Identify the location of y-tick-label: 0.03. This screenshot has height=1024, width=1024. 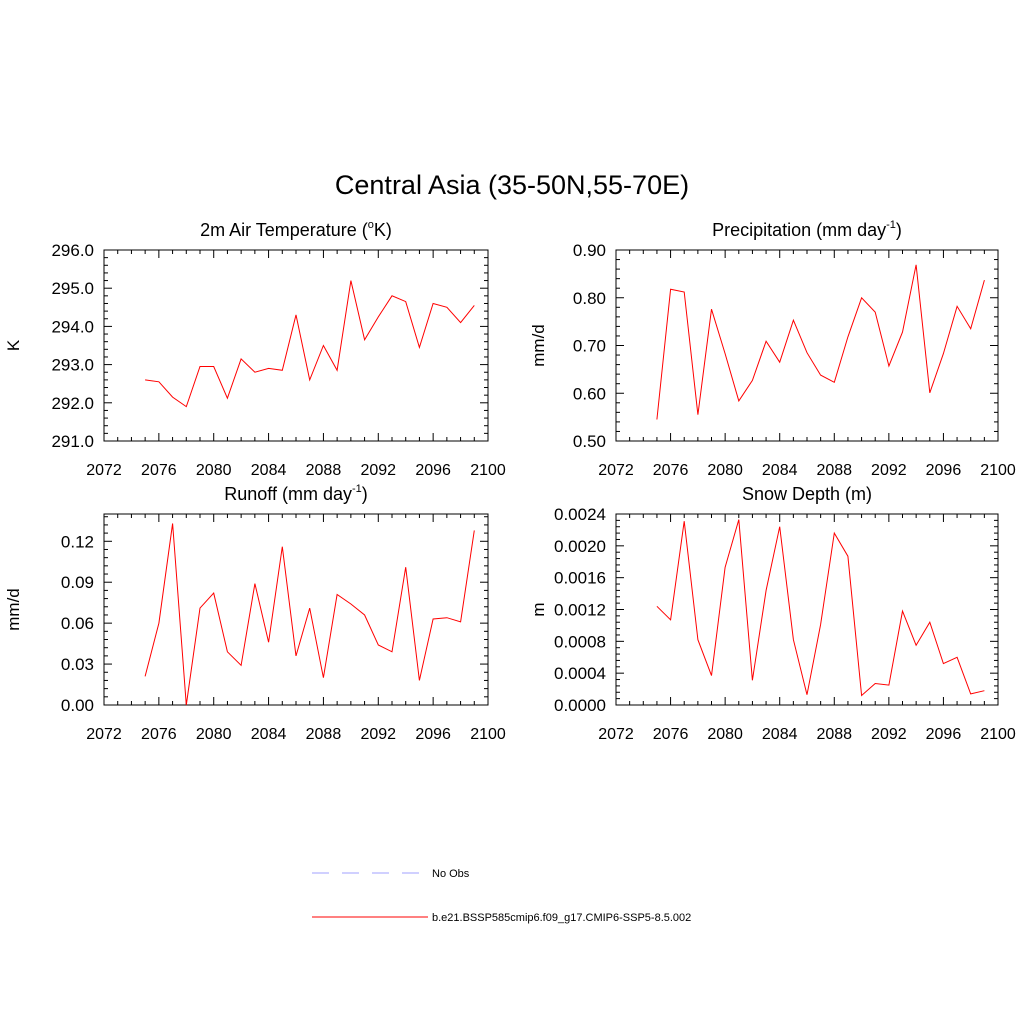
(77, 664).